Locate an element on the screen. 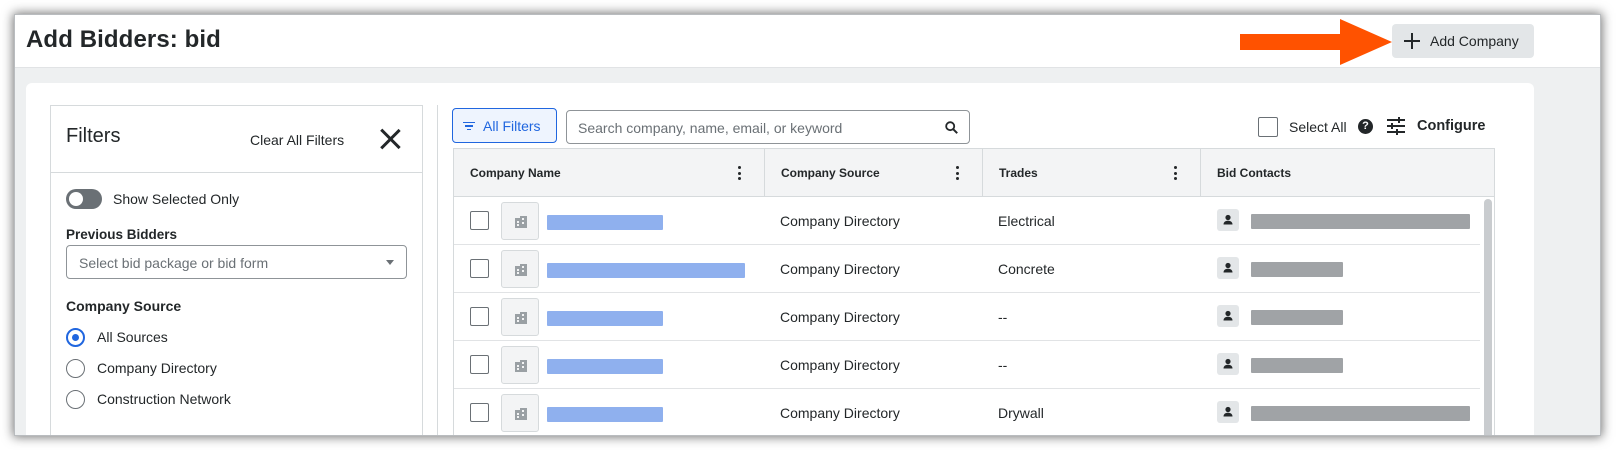 This screenshot has width=1616, height=450. help-icon: ? is located at coordinates (1365, 126).